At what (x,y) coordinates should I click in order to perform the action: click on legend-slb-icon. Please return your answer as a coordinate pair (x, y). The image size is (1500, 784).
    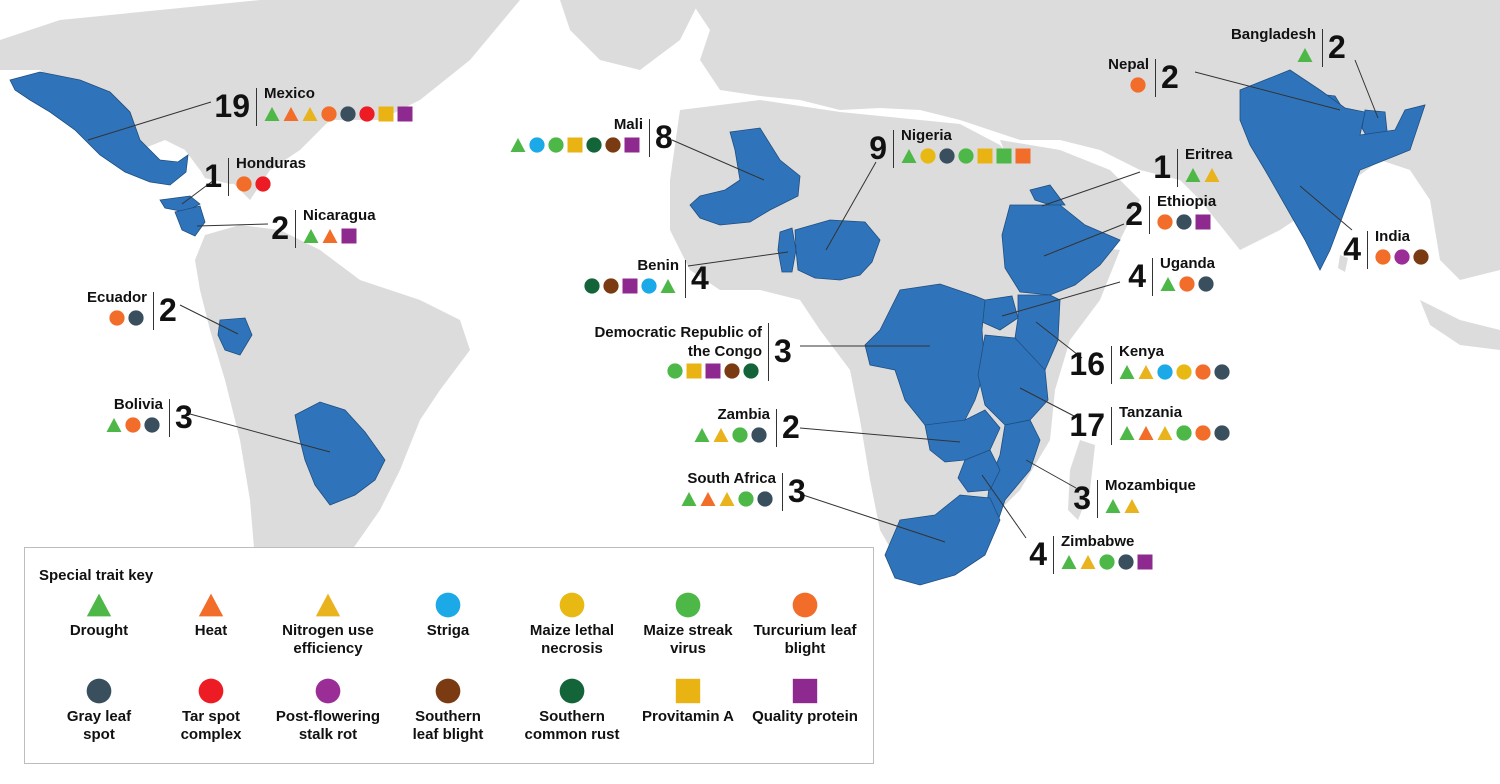
    Looking at the image, I should click on (448, 691).